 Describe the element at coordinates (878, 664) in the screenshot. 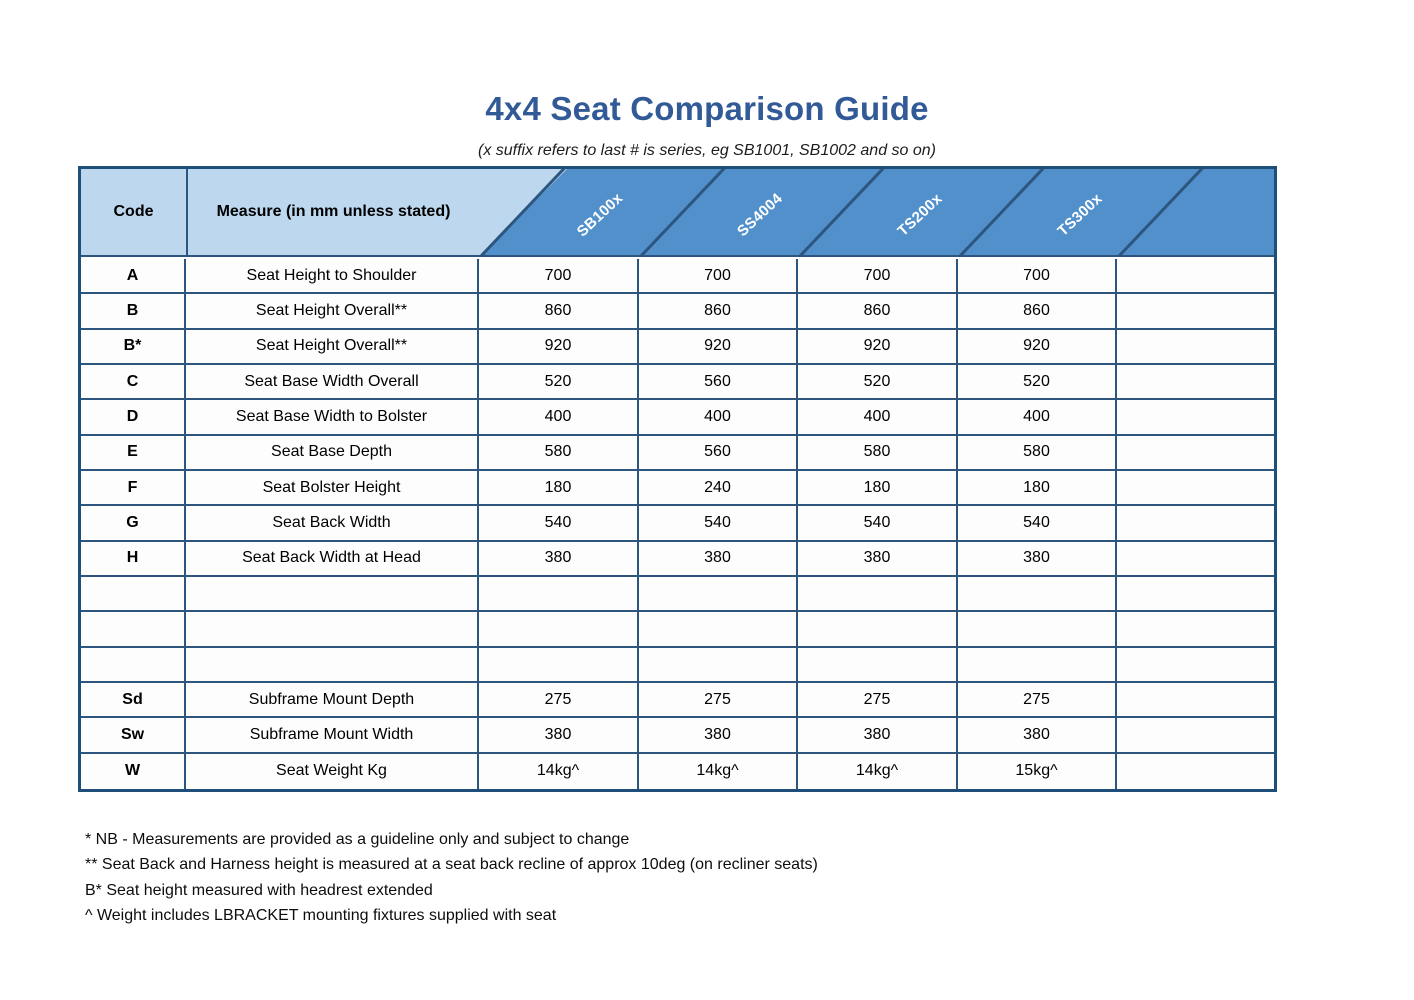

I see `cell-ts200x` at that location.